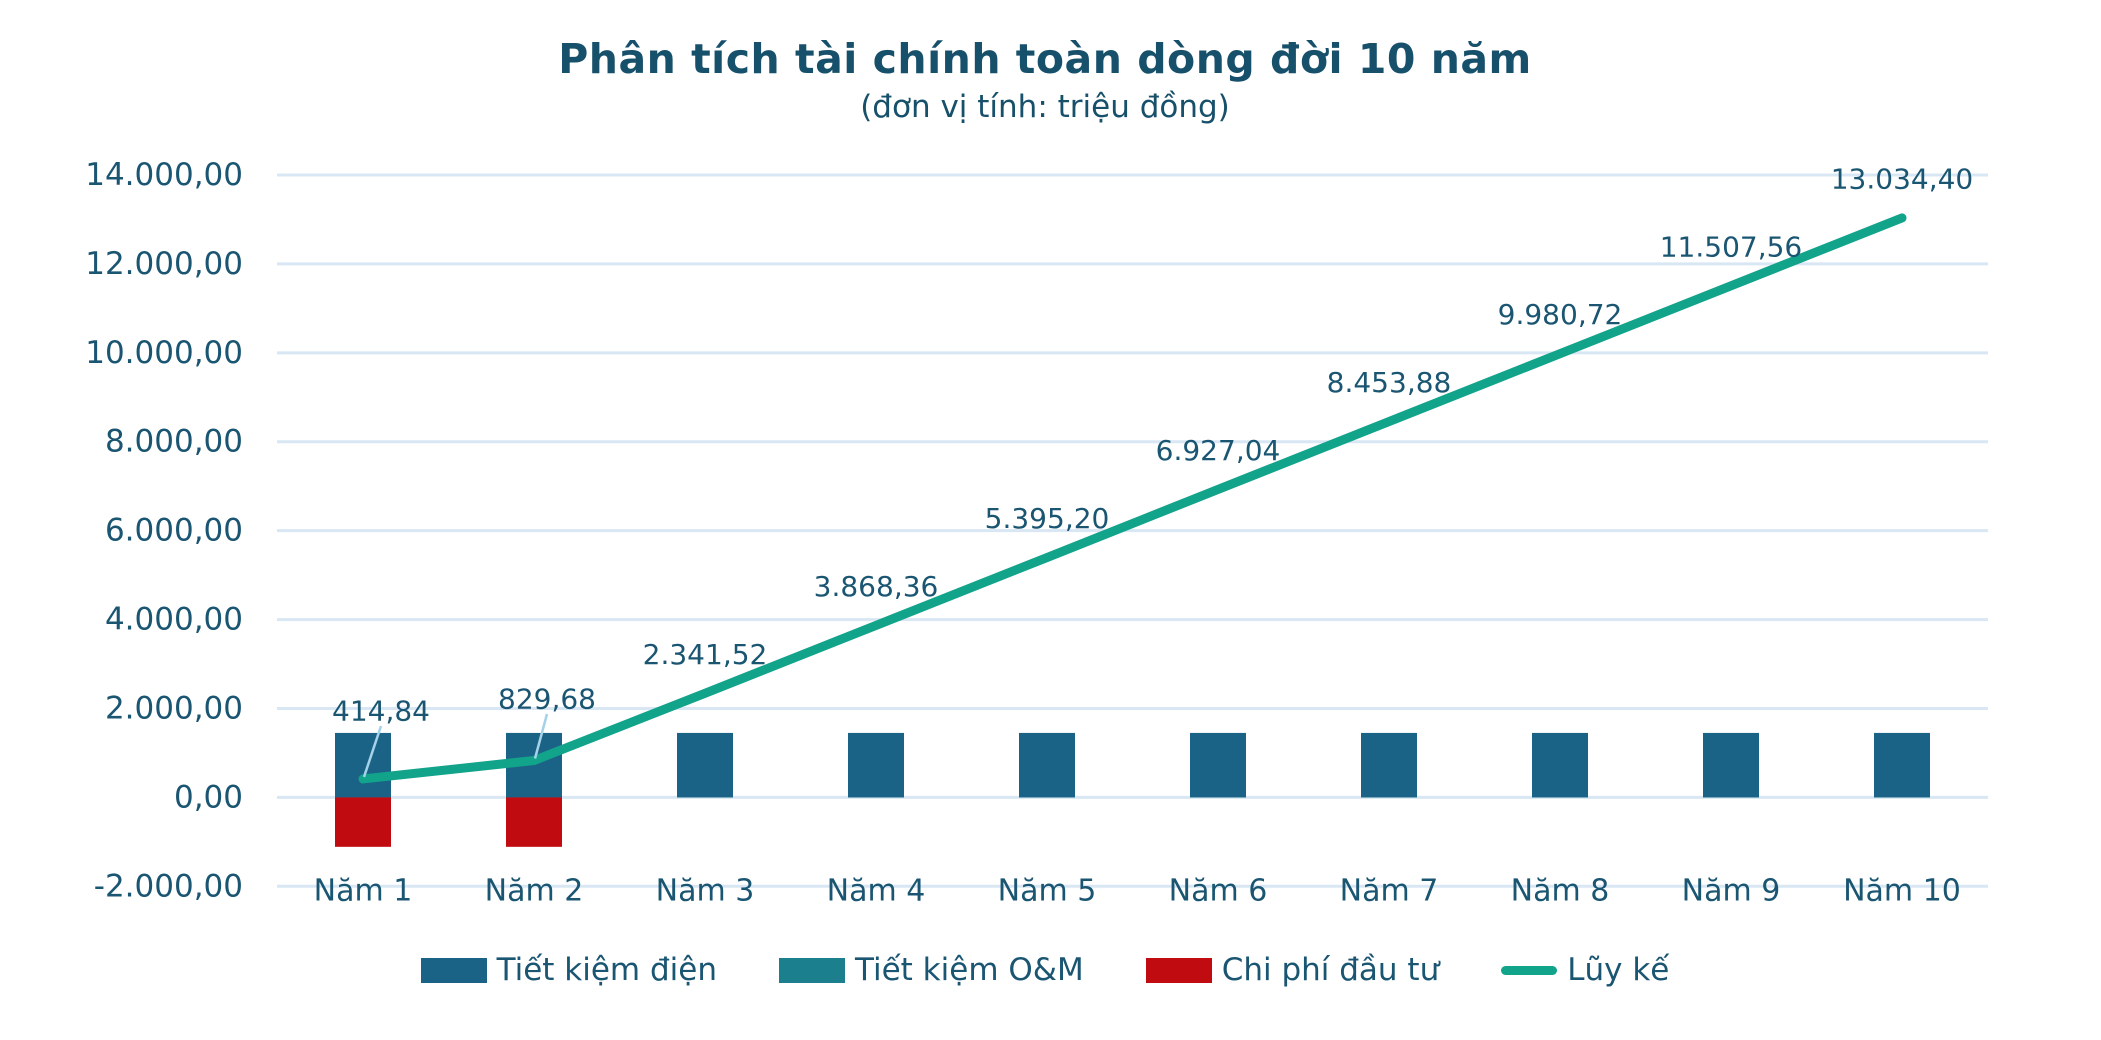 Image resolution: width=2101 pixels, height=1040 pixels. Describe the element at coordinates (705, 654) in the screenshot. I see `cumulative-data-label: 2.341,52` at that location.